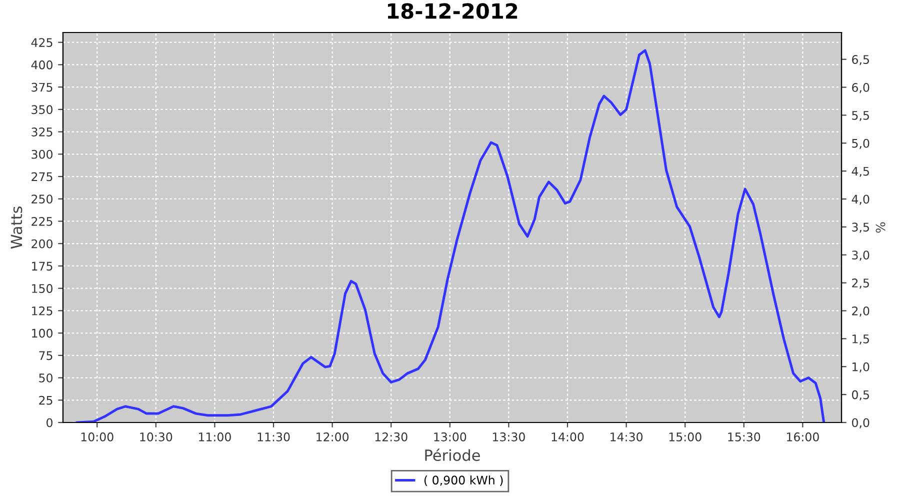  What do you see at coordinates (463, 480) in the screenshot?
I see `legend-label: ( 0,900 kWh )` at bounding box center [463, 480].